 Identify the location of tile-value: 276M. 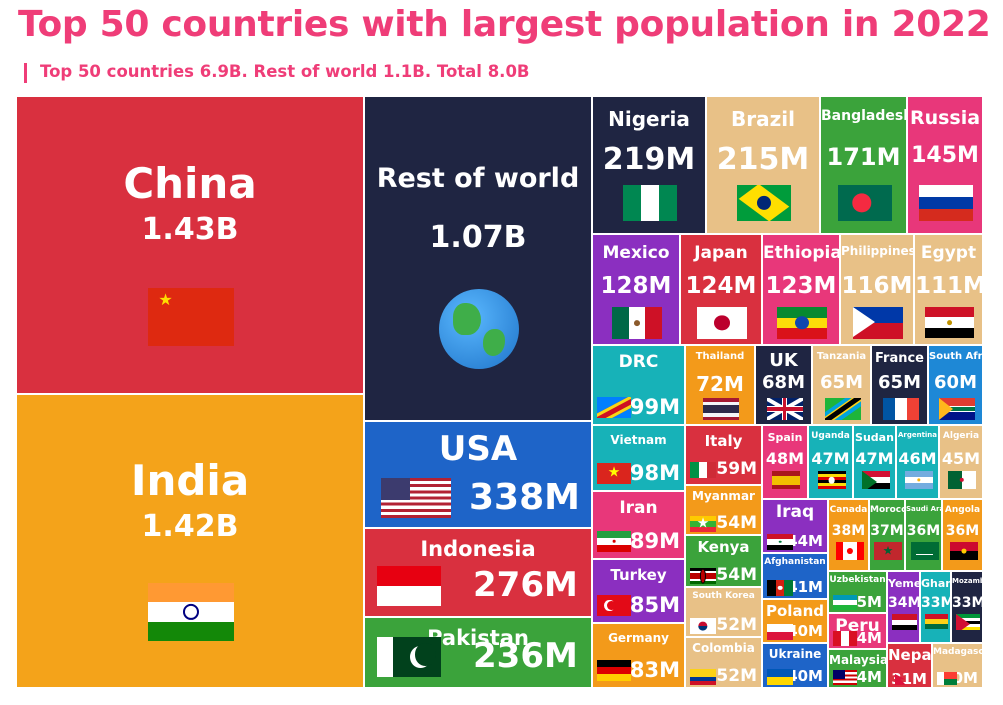
(525, 585).